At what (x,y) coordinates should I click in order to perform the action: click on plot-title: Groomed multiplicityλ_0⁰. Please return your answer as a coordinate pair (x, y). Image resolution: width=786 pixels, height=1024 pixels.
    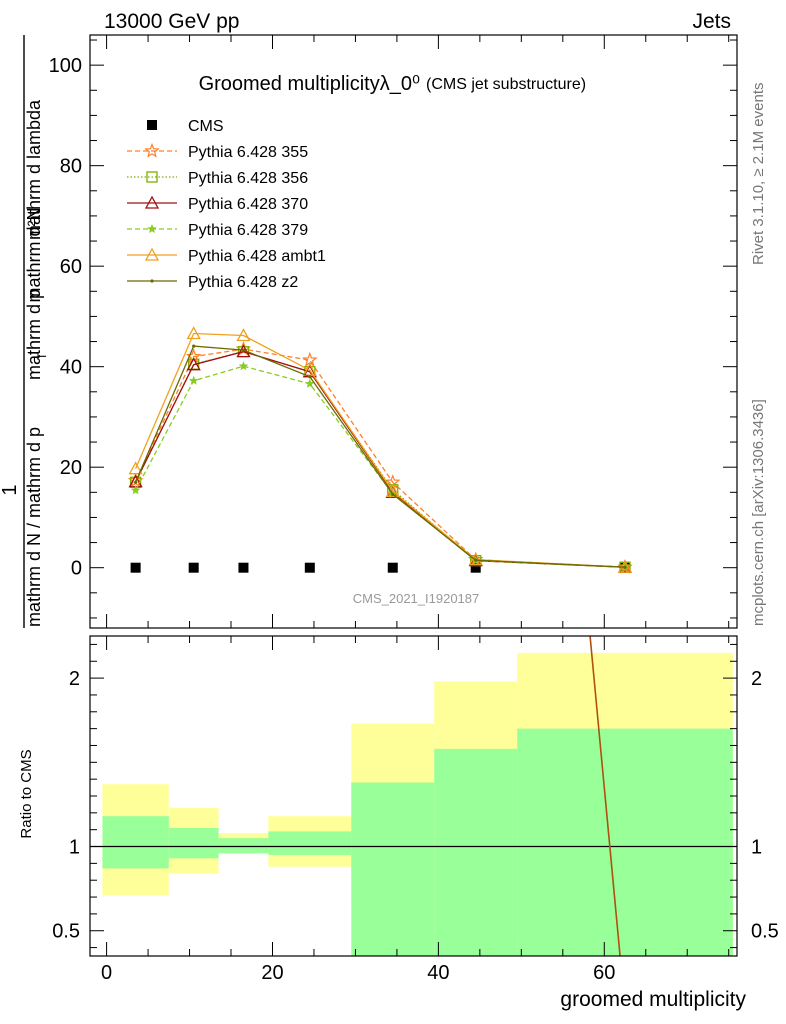
    Looking at the image, I should click on (309, 84).